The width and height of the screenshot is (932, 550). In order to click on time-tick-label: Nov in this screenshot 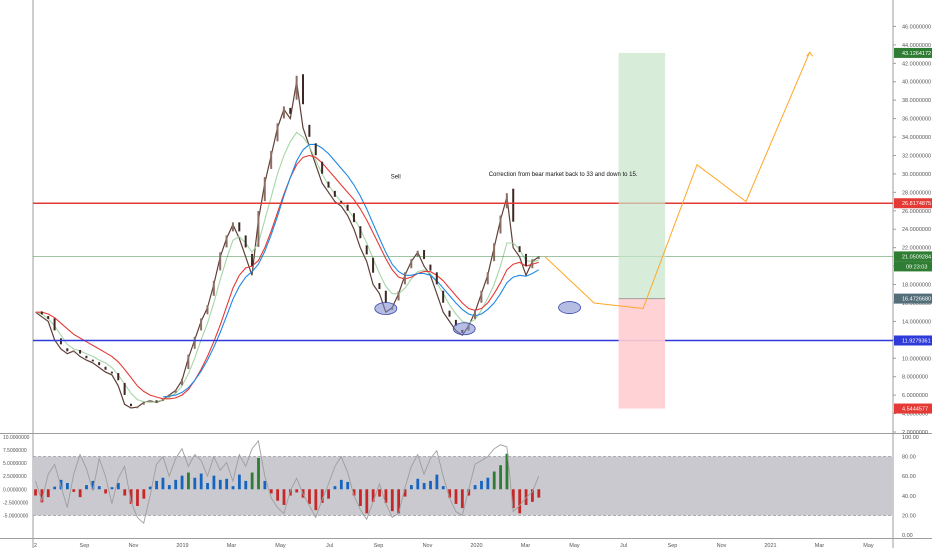, I will do `click(134, 546)`.